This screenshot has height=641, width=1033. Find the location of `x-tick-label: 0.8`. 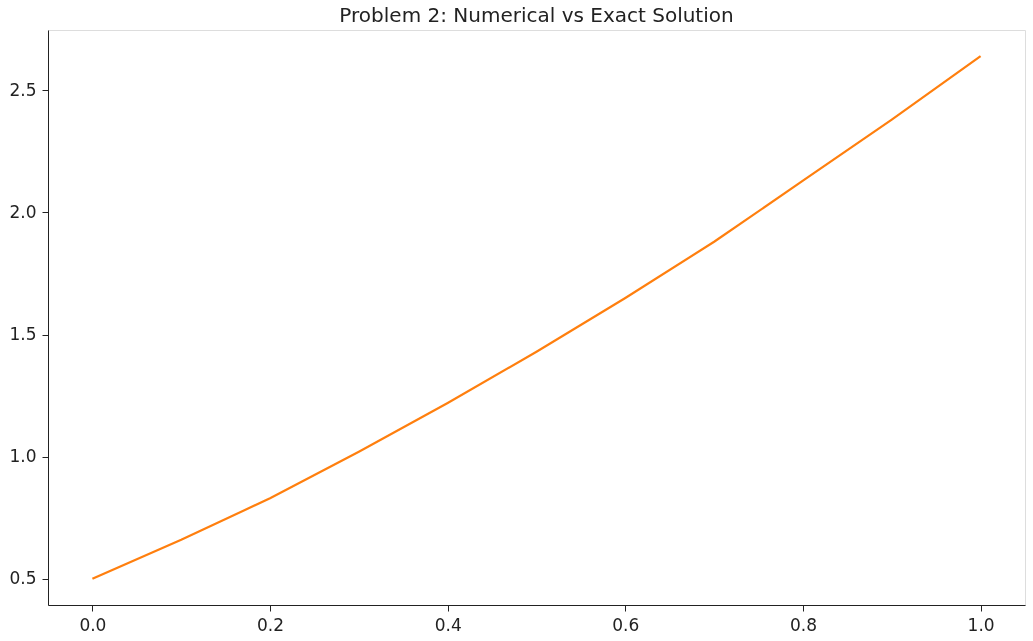

x-tick-label: 0.8 is located at coordinates (803, 624).